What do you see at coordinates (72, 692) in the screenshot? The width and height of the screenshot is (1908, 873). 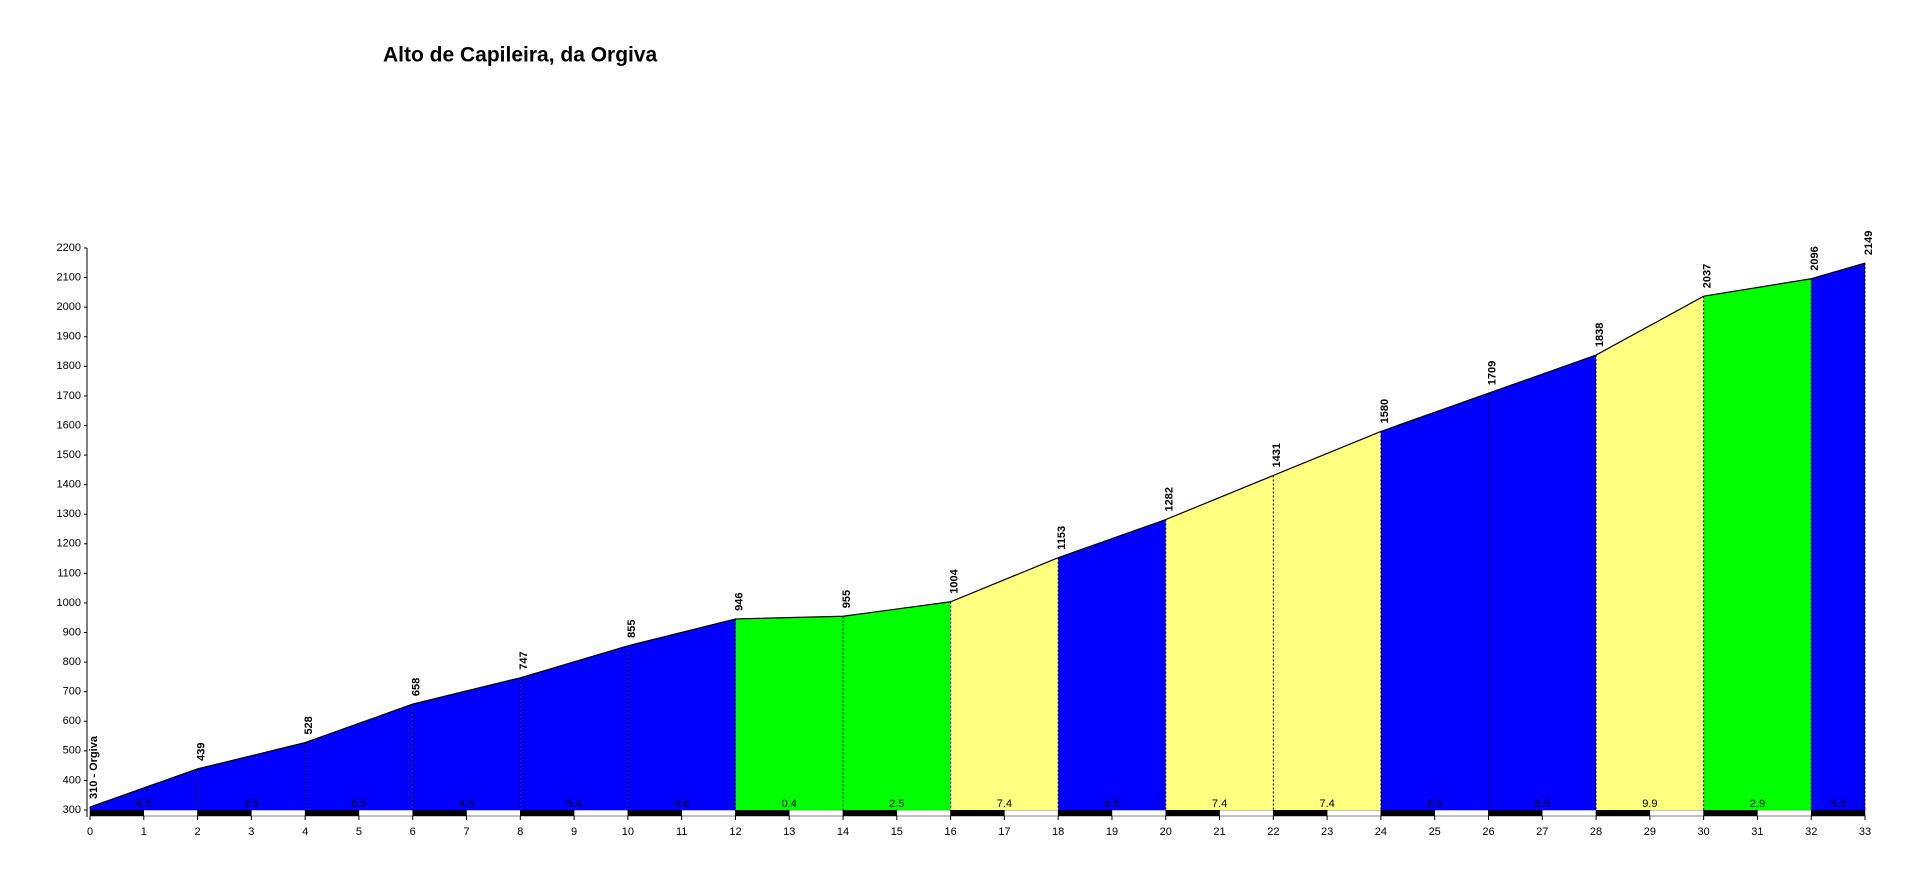 I see `y-tick-label: 700` at bounding box center [72, 692].